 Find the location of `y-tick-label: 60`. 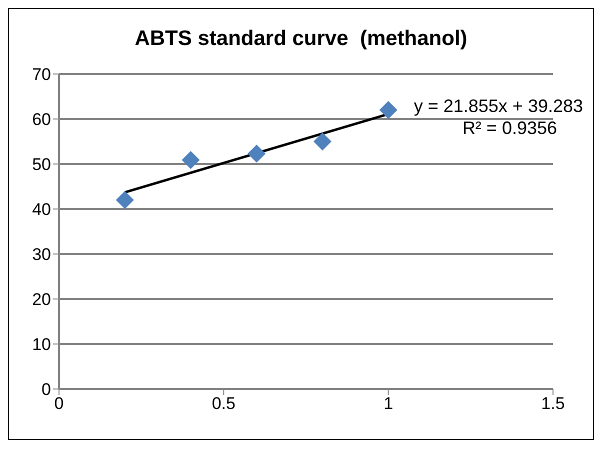

y-tick-label: 60 is located at coordinates (41, 120).